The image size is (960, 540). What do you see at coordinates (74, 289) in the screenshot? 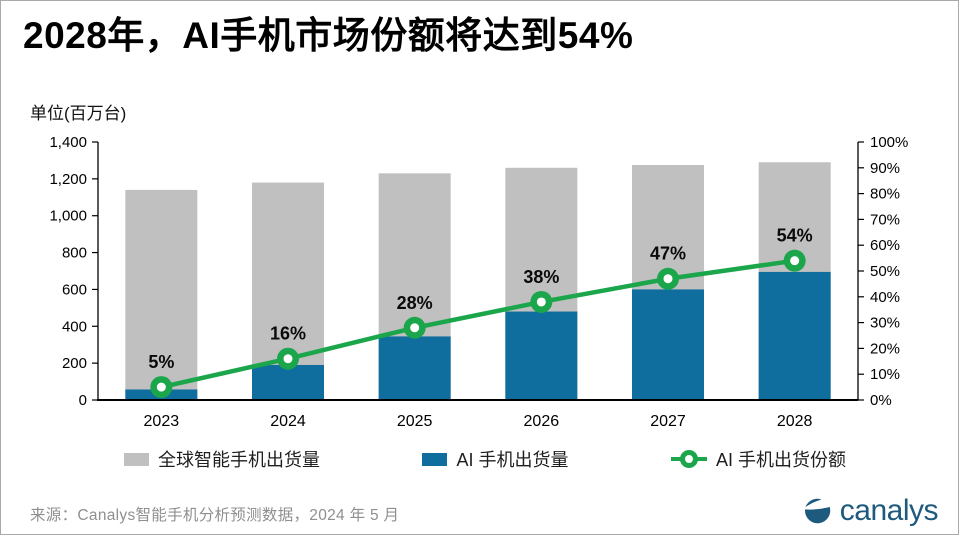
I see `left-axis-tick-label: 600` at bounding box center [74, 289].